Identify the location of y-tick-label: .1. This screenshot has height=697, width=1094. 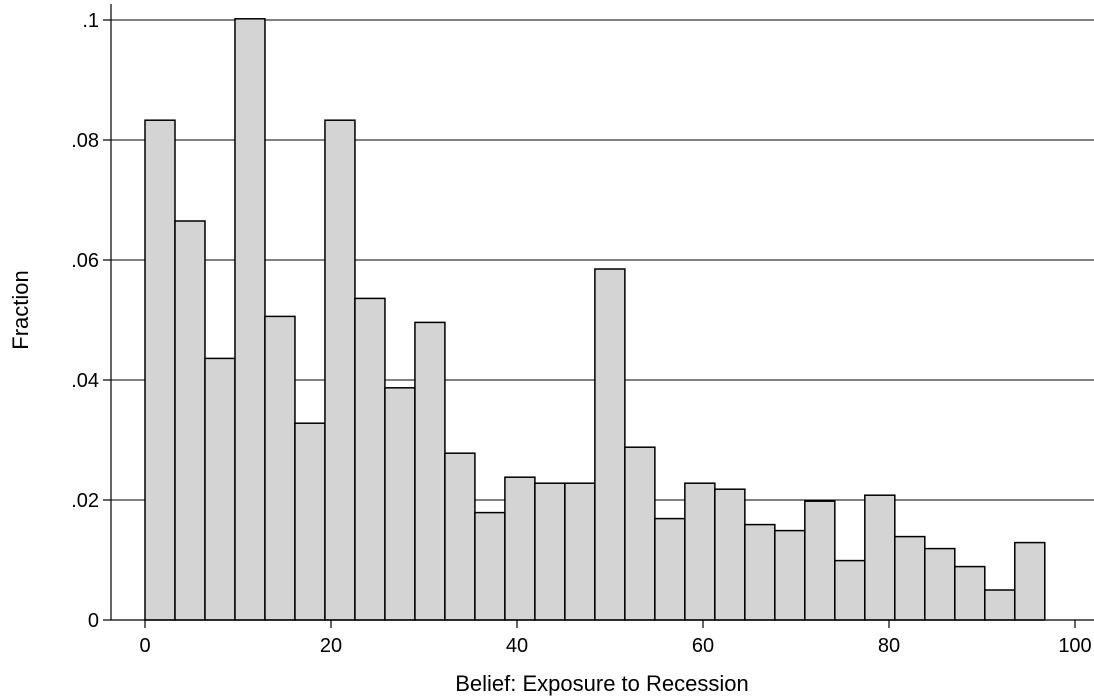
(90, 21).